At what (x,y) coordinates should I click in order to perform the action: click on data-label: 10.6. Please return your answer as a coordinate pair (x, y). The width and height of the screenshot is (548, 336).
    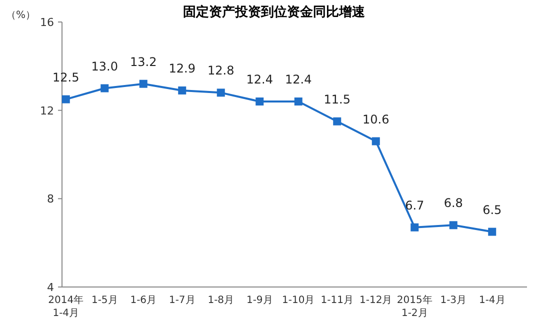
    Looking at the image, I should click on (376, 119).